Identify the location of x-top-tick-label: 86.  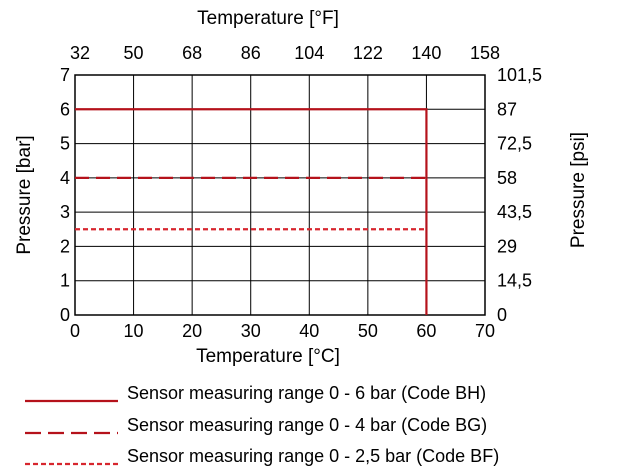
(251, 53).